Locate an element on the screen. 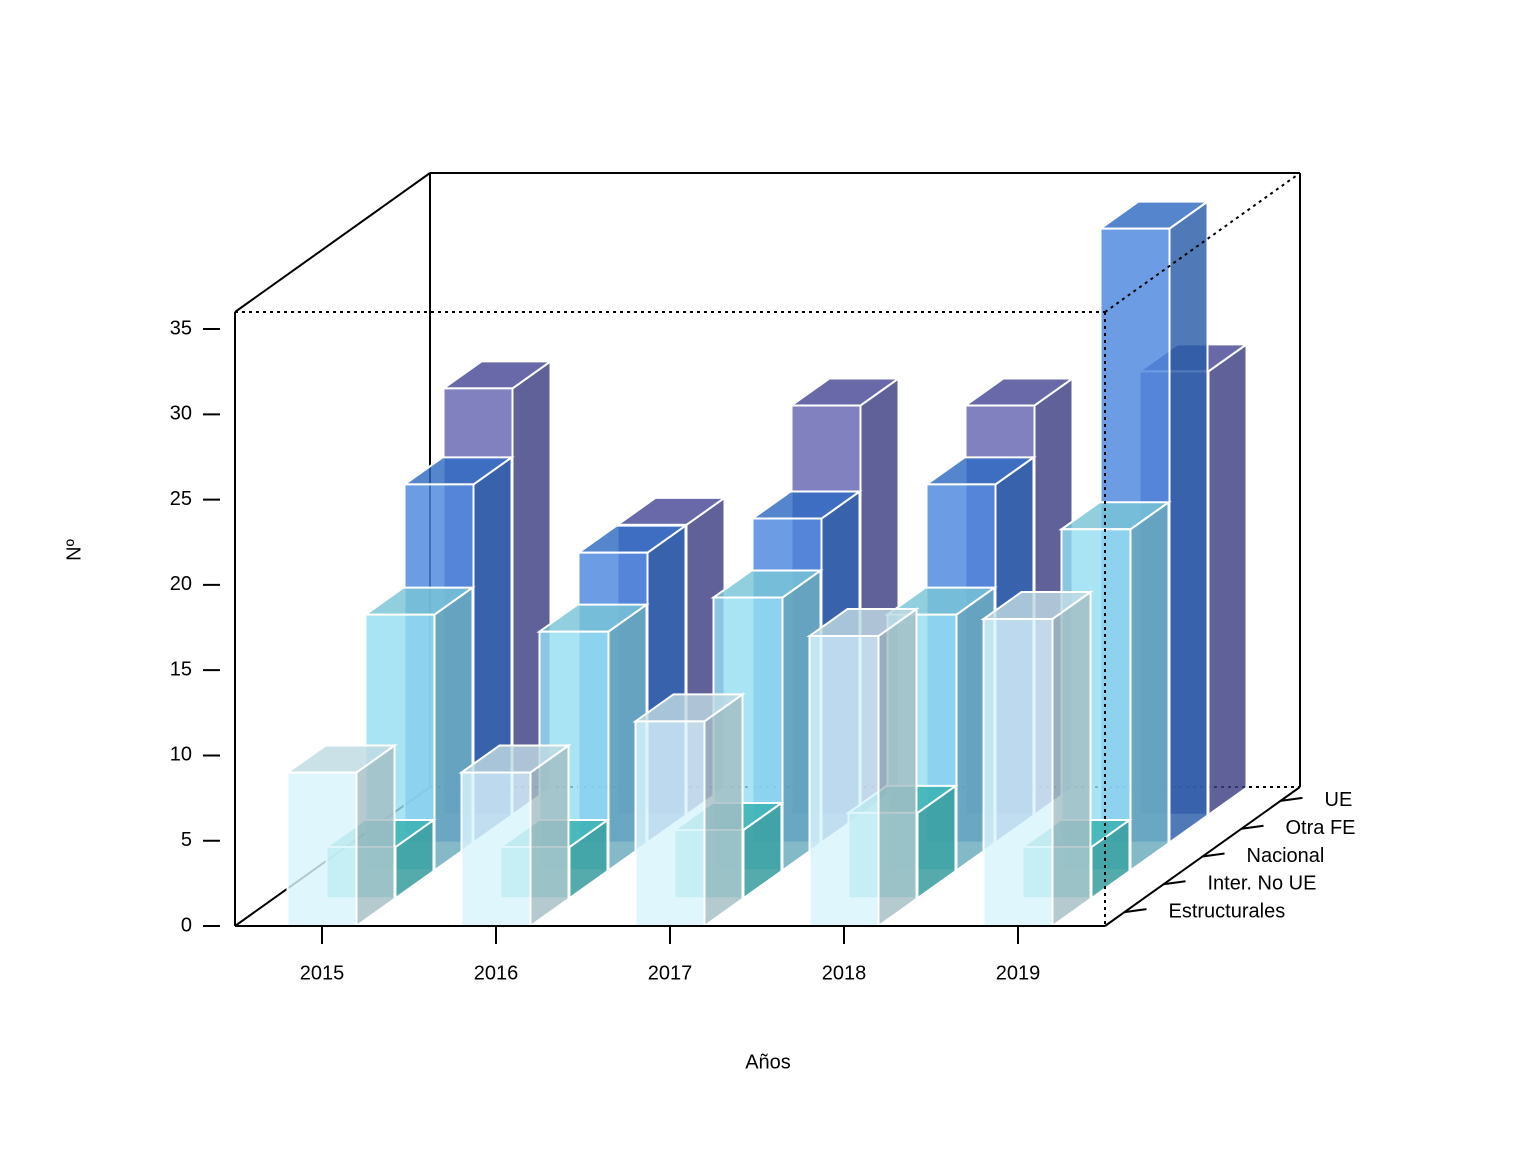 The height and width of the screenshot is (1152, 1536). x-tick-label: 2015 is located at coordinates (322, 973).